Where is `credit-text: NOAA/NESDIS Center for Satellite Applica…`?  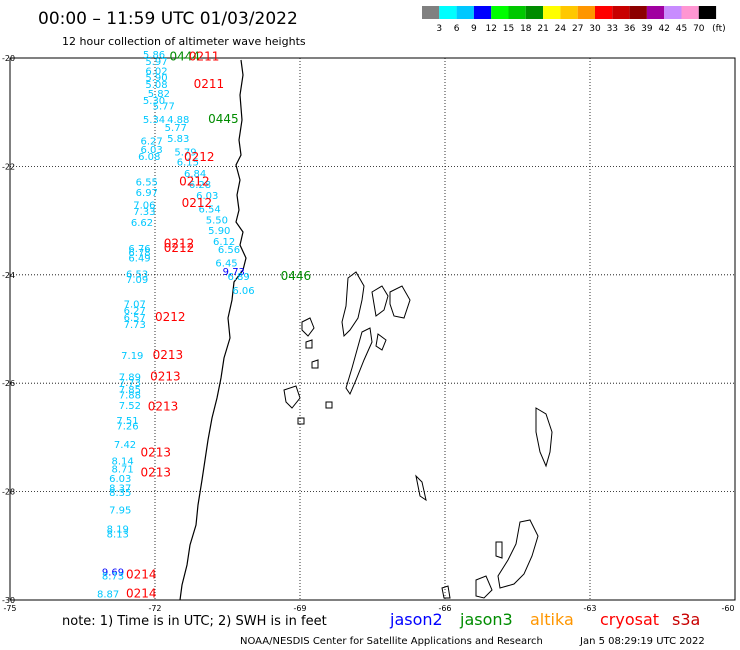 credit-text: NOAA/NESDIS Center for Satellite Applica… is located at coordinates (391, 641).